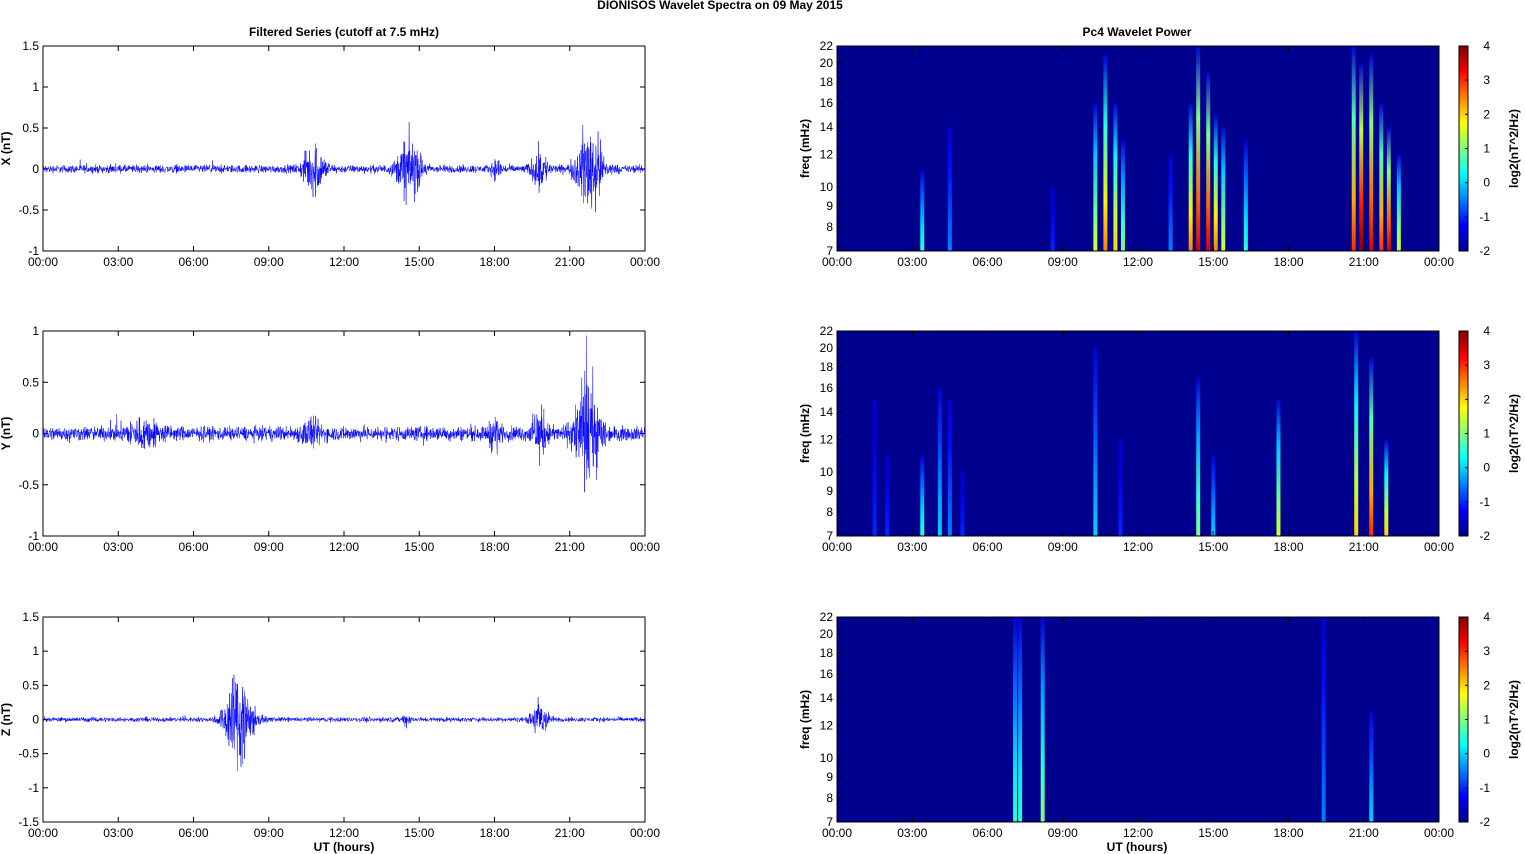 This screenshot has height=854, width=1525. I want to click on colorbar-label: log2(nT^2/Hz), so click(1514, 433).